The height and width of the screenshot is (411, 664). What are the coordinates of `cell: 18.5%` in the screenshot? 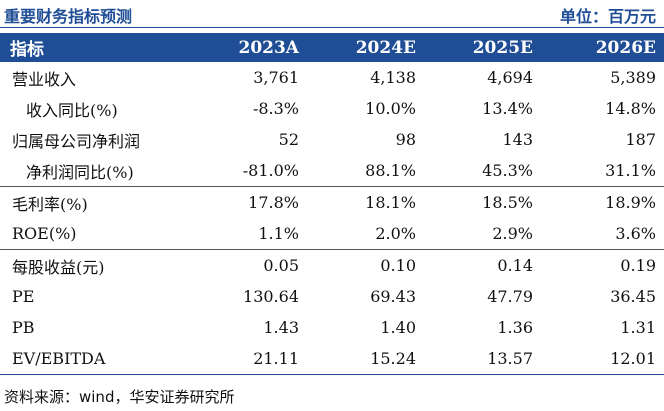 It's located at (507, 202).